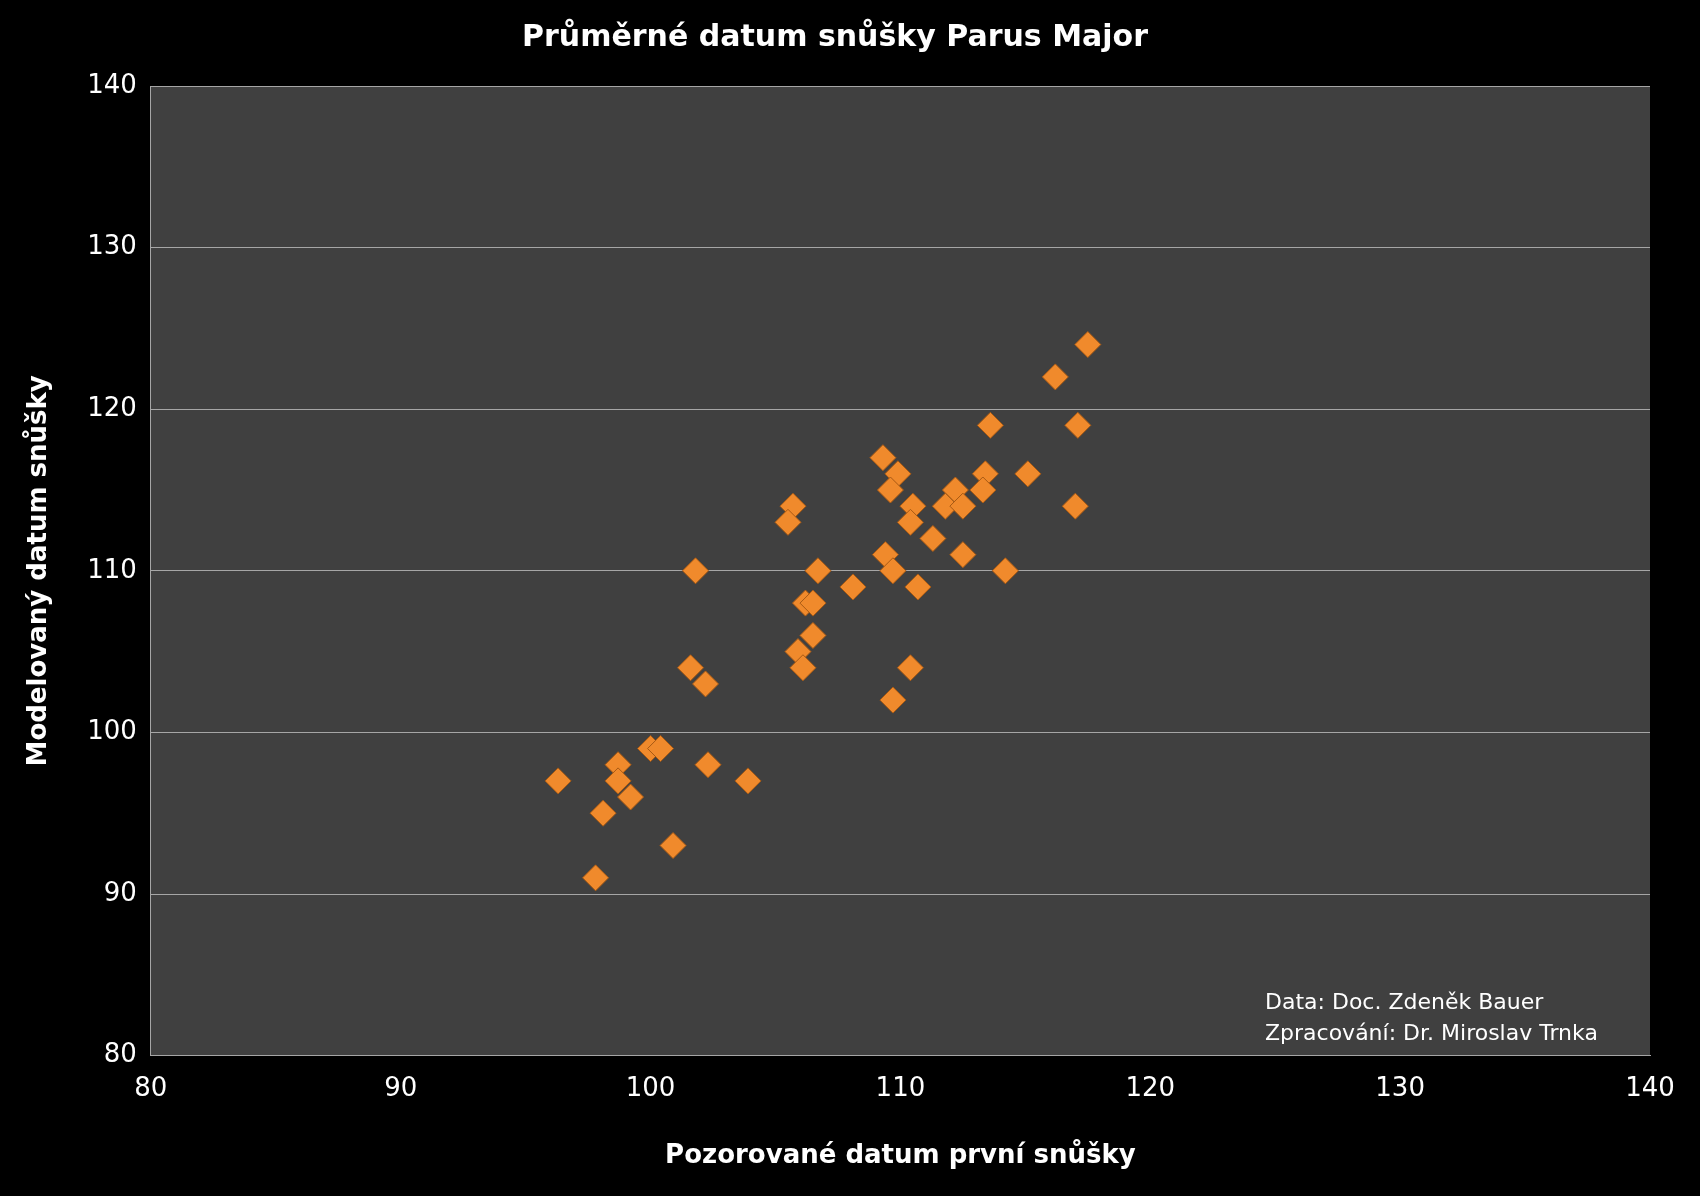 Image resolution: width=1700 pixels, height=1196 pixels. Describe the element at coordinates (120, 891) in the screenshot. I see `y-tick-label: 90` at that location.